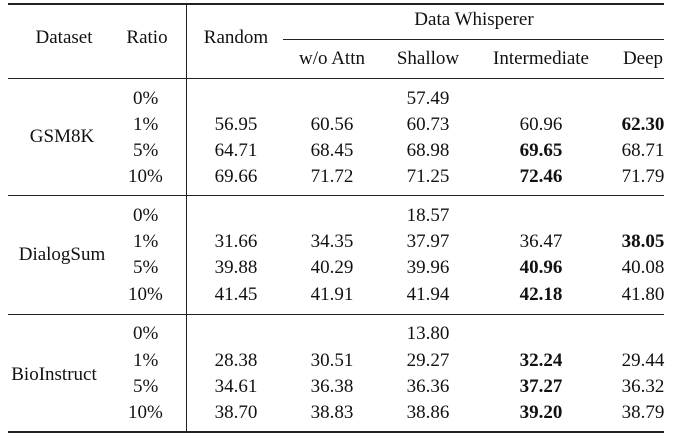  Describe the element at coordinates (332, 360) in the screenshot. I see `wo-attn-value: 30.51` at that location.